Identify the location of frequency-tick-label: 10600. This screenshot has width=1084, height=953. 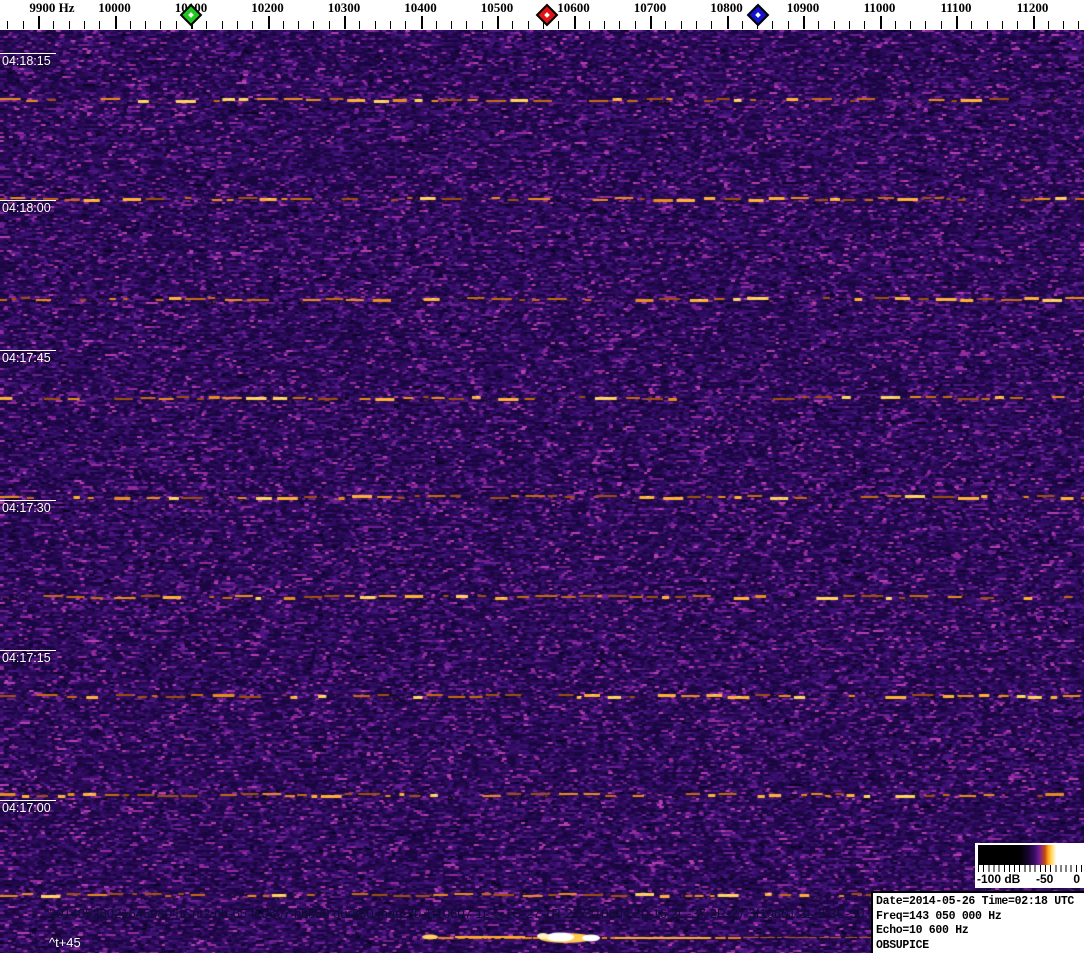
(573, 7).